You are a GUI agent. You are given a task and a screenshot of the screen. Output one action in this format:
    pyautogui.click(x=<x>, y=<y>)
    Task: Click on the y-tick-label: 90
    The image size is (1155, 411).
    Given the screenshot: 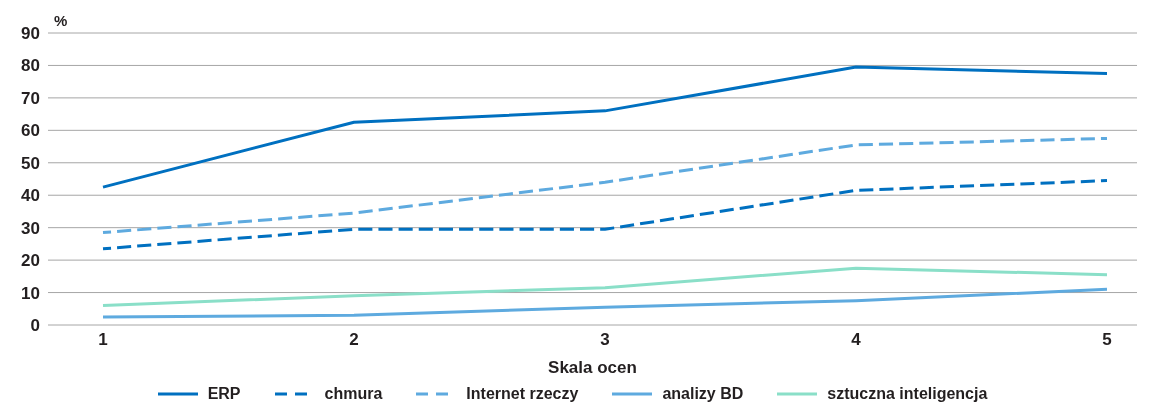 What is the action you would take?
    pyautogui.click(x=30, y=34)
    